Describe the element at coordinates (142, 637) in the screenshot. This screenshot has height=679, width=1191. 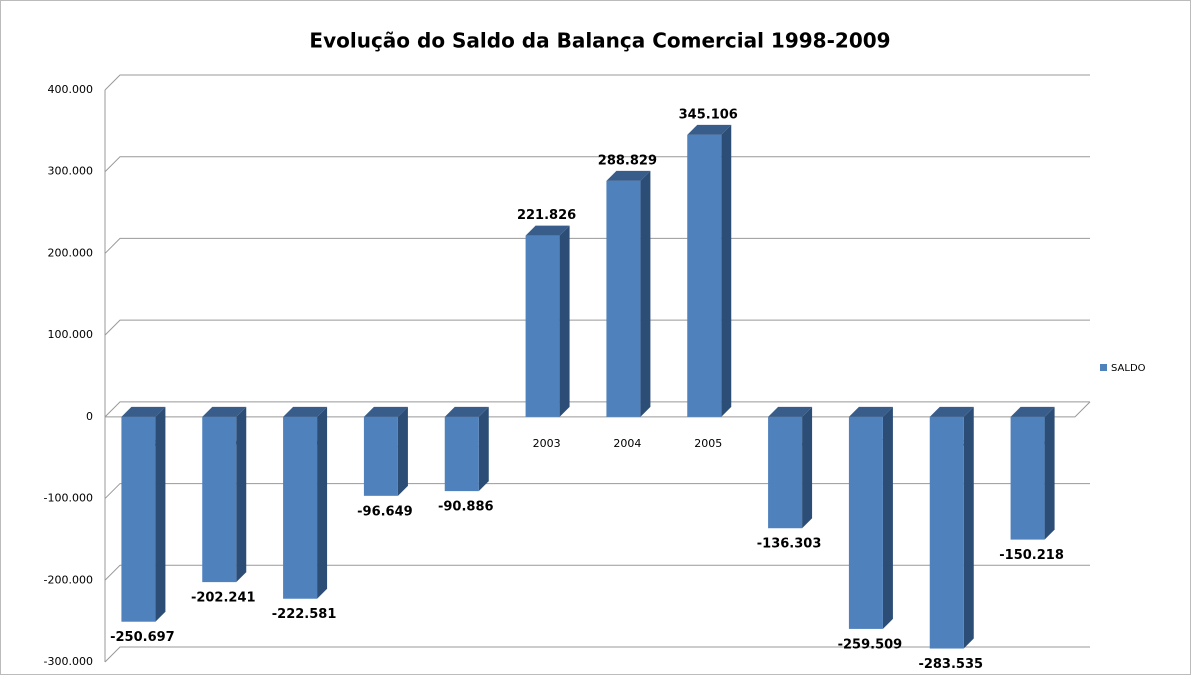
I see `data-label: -250.697` at that location.